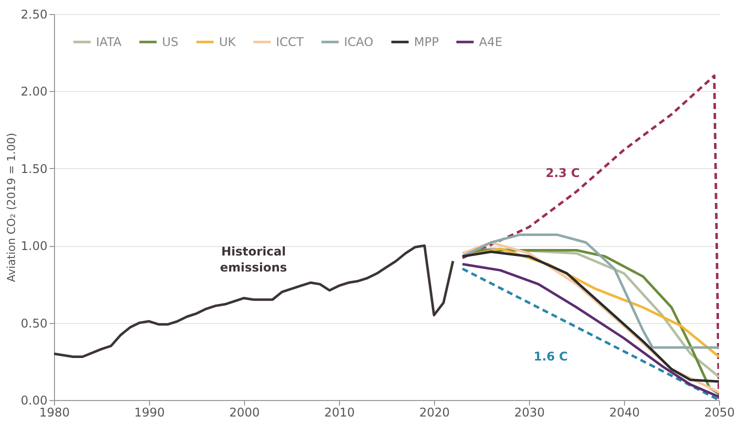 The width and height of the screenshot is (753, 423). I want to click on annotation: 2.3 C, so click(563, 173).